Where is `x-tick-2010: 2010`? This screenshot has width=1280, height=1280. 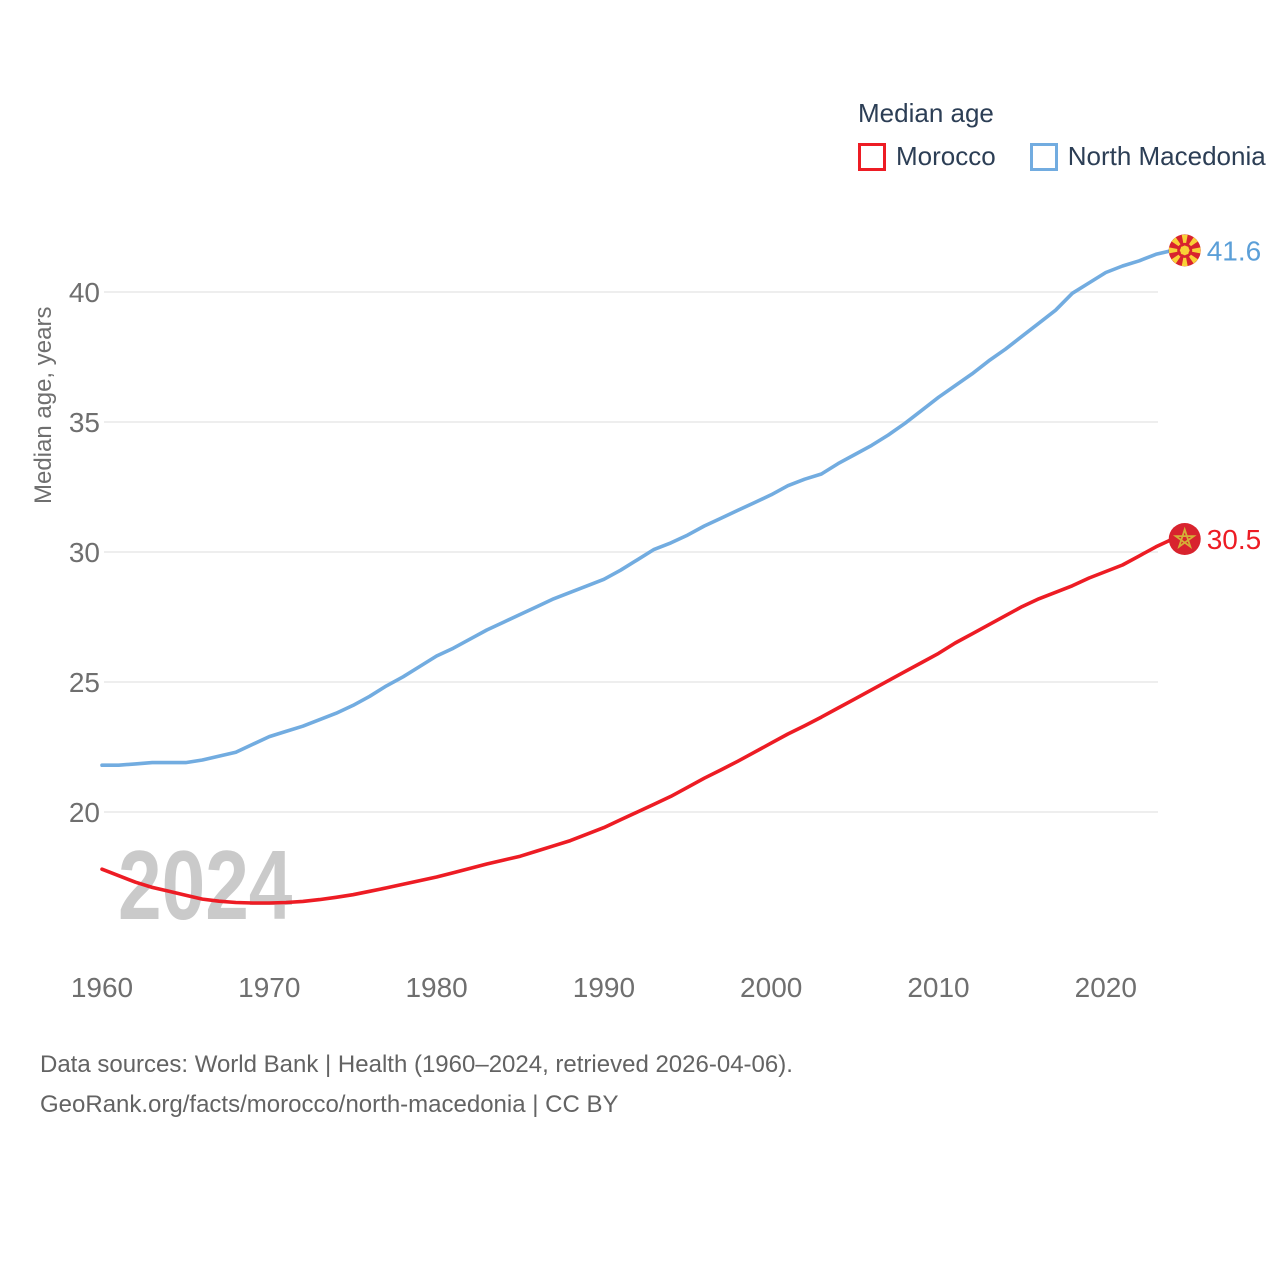 x-tick-2010: 2010 is located at coordinates (938, 987).